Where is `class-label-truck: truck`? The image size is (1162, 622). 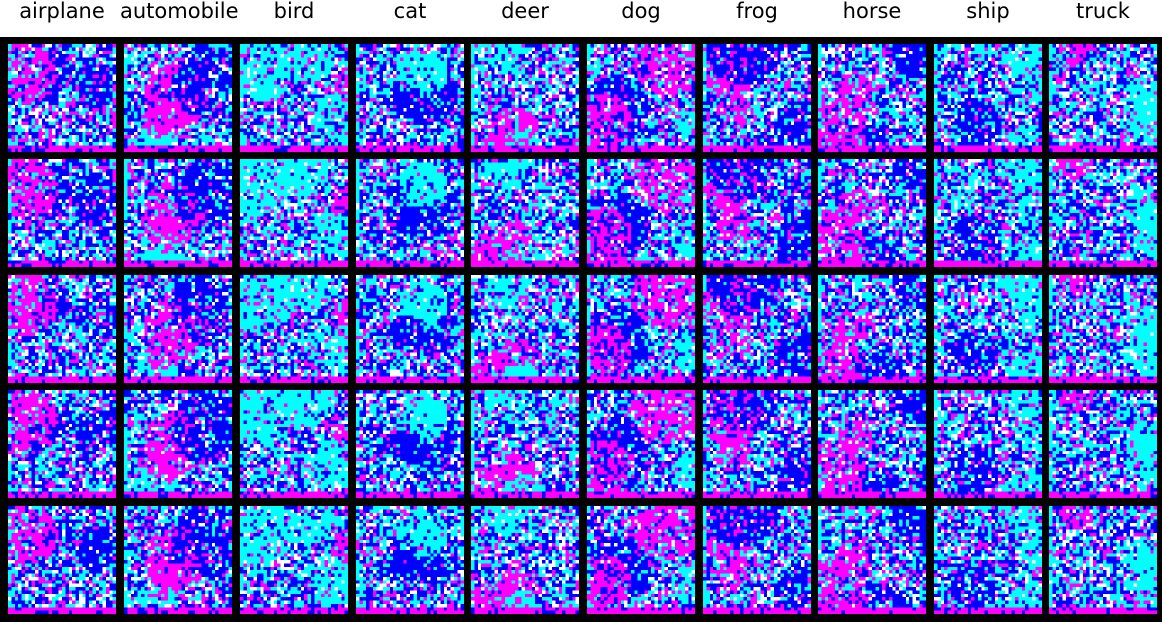
class-label-truck: truck is located at coordinates (1103, 11).